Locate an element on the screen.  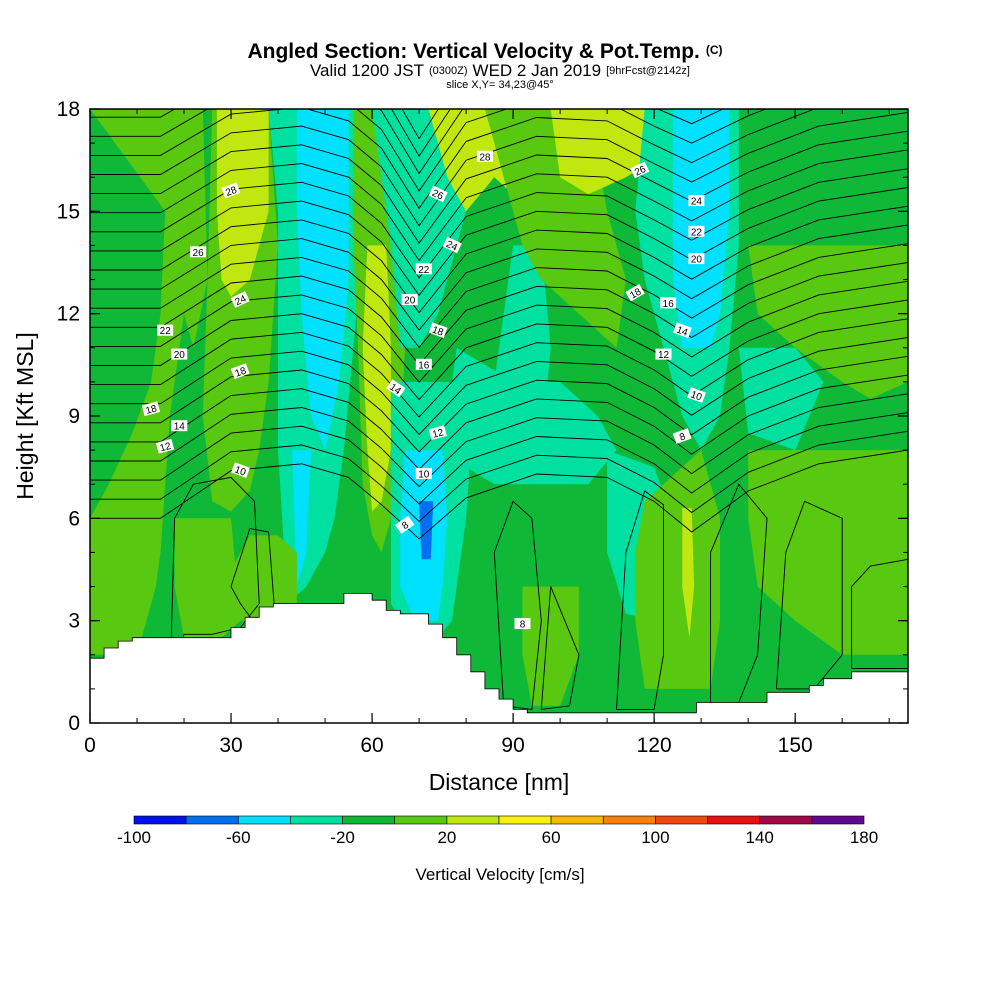
colorbar-tick-label: 20 is located at coordinates (446, 837).